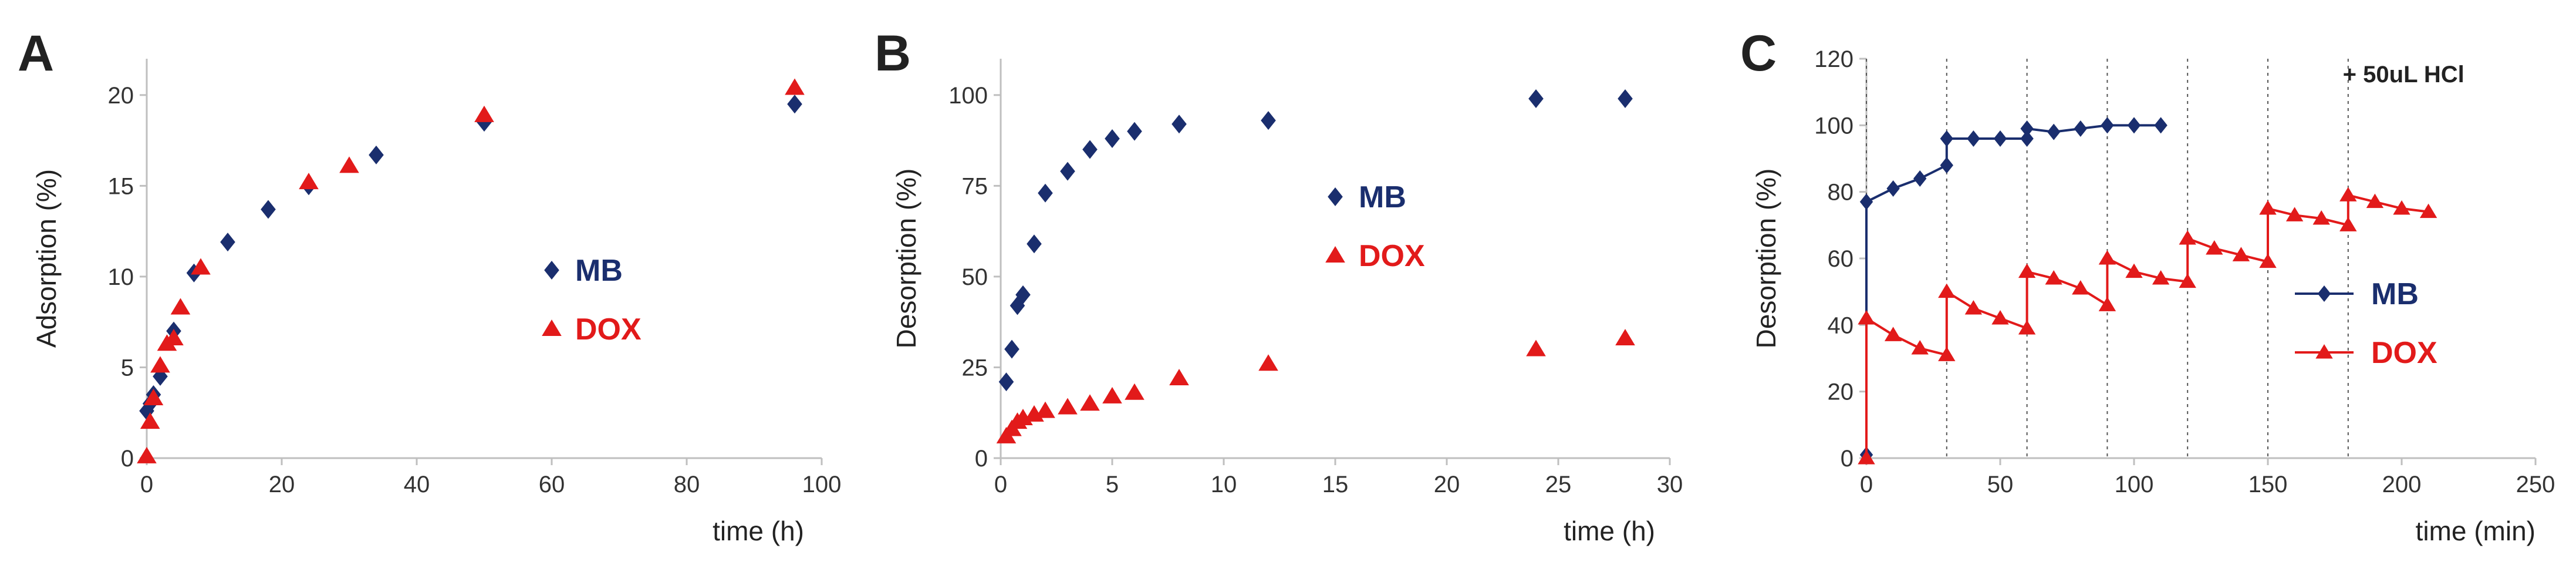 The height and width of the screenshot is (575, 2576). I want to click on series-line-mb, so click(2013, 289).